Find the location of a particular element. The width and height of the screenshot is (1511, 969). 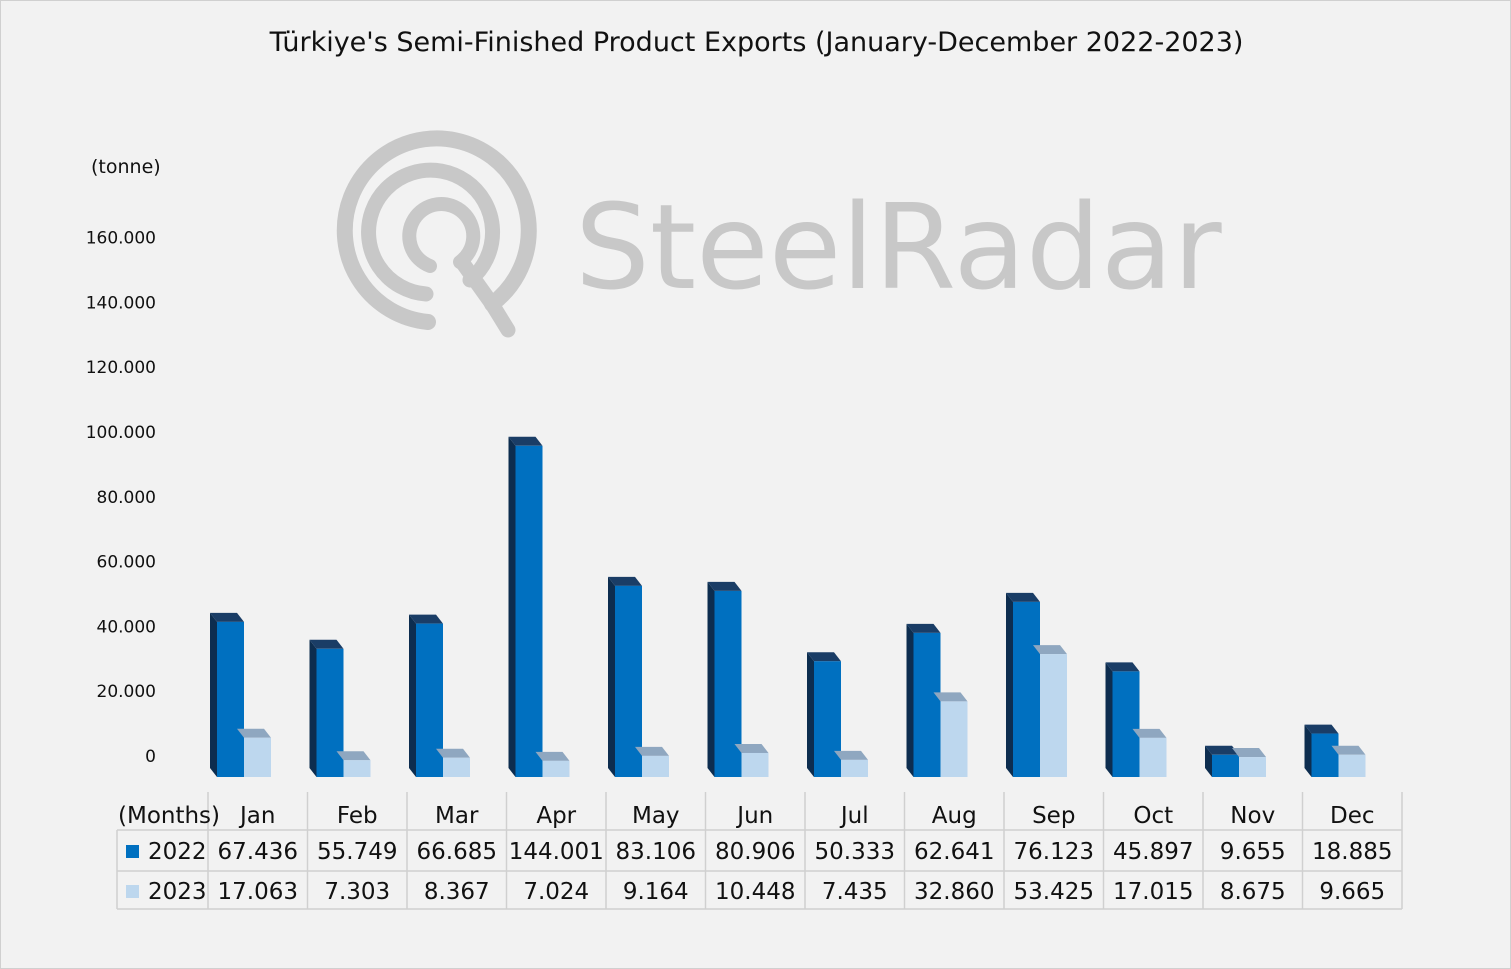

data-label: 45.897 is located at coordinates (1153, 852).